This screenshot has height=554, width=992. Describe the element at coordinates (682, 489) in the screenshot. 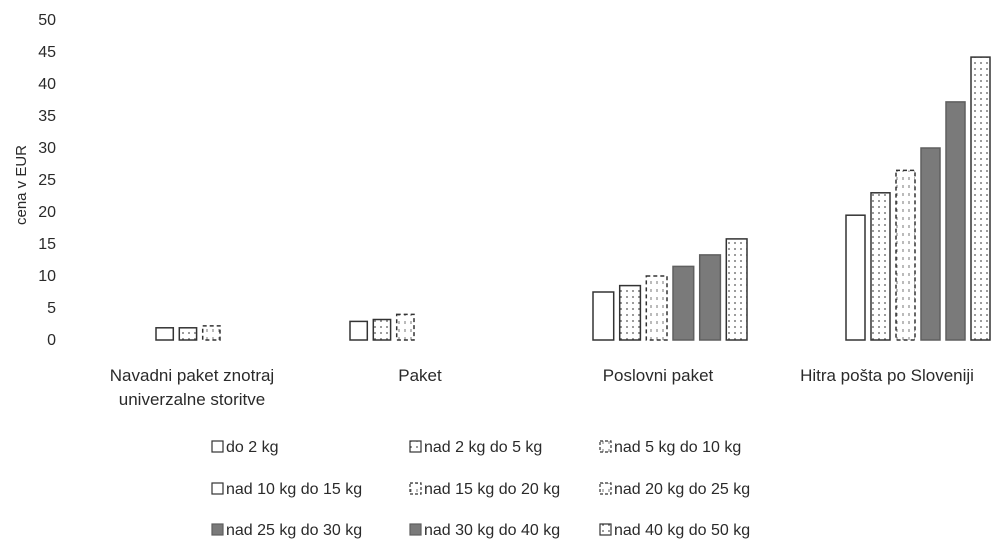

I see `legend-label: nad 20 kg do 25 kg` at that location.